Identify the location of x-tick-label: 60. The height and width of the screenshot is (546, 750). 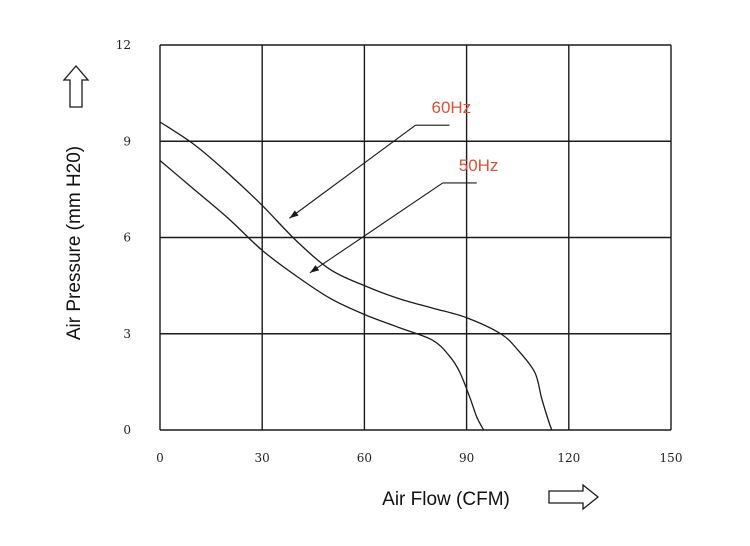
(364, 458).